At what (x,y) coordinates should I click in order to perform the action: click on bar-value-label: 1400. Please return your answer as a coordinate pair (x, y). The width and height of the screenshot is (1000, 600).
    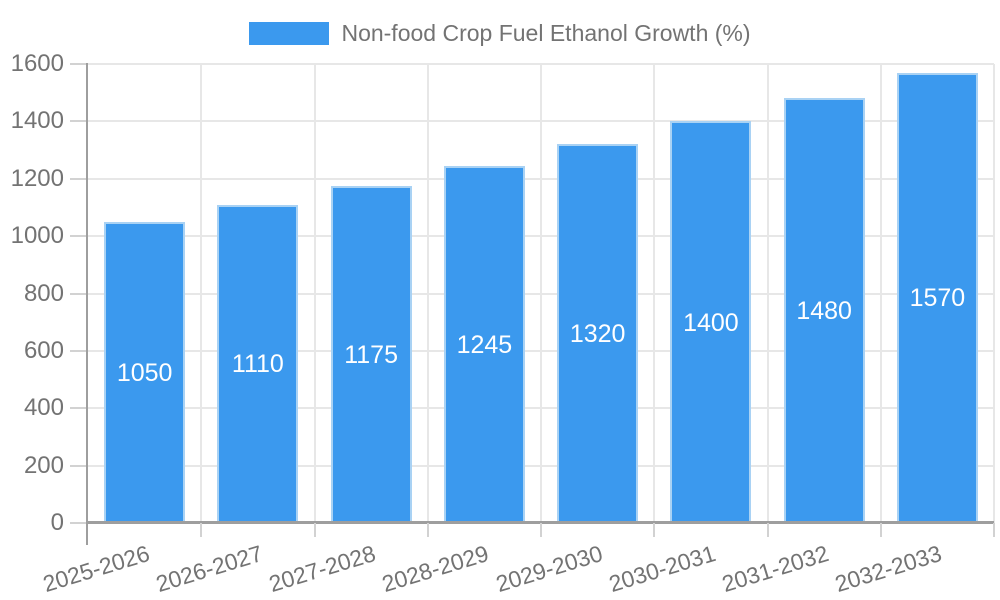
    Looking at the image, I should click on (711, 322).